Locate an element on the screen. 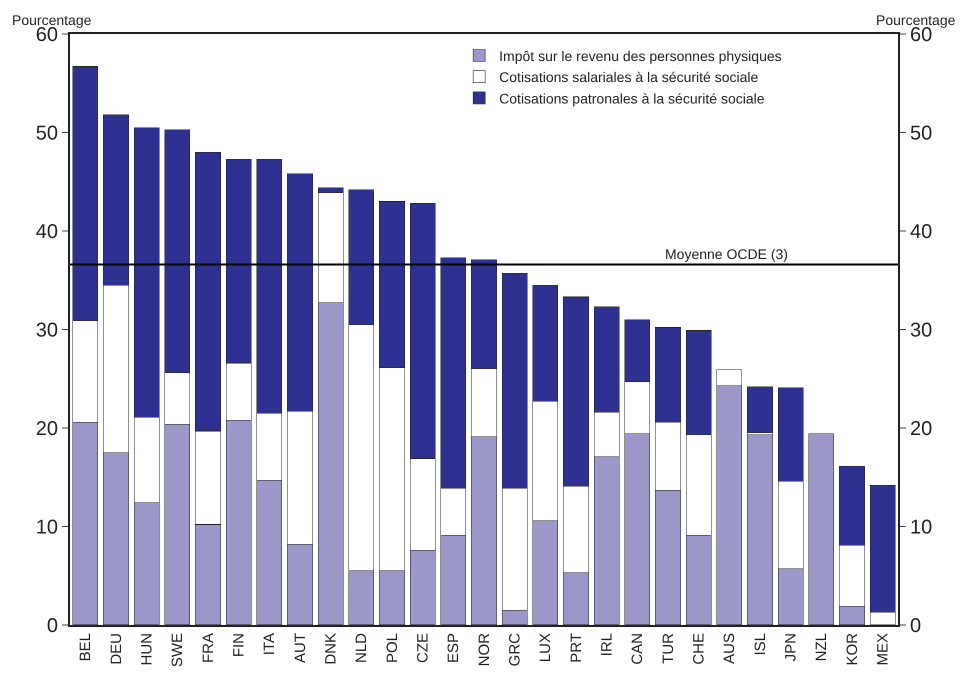 This screenshot has width=968, height=679. y-tick-label: 30 is located at coordinates (47, 331).